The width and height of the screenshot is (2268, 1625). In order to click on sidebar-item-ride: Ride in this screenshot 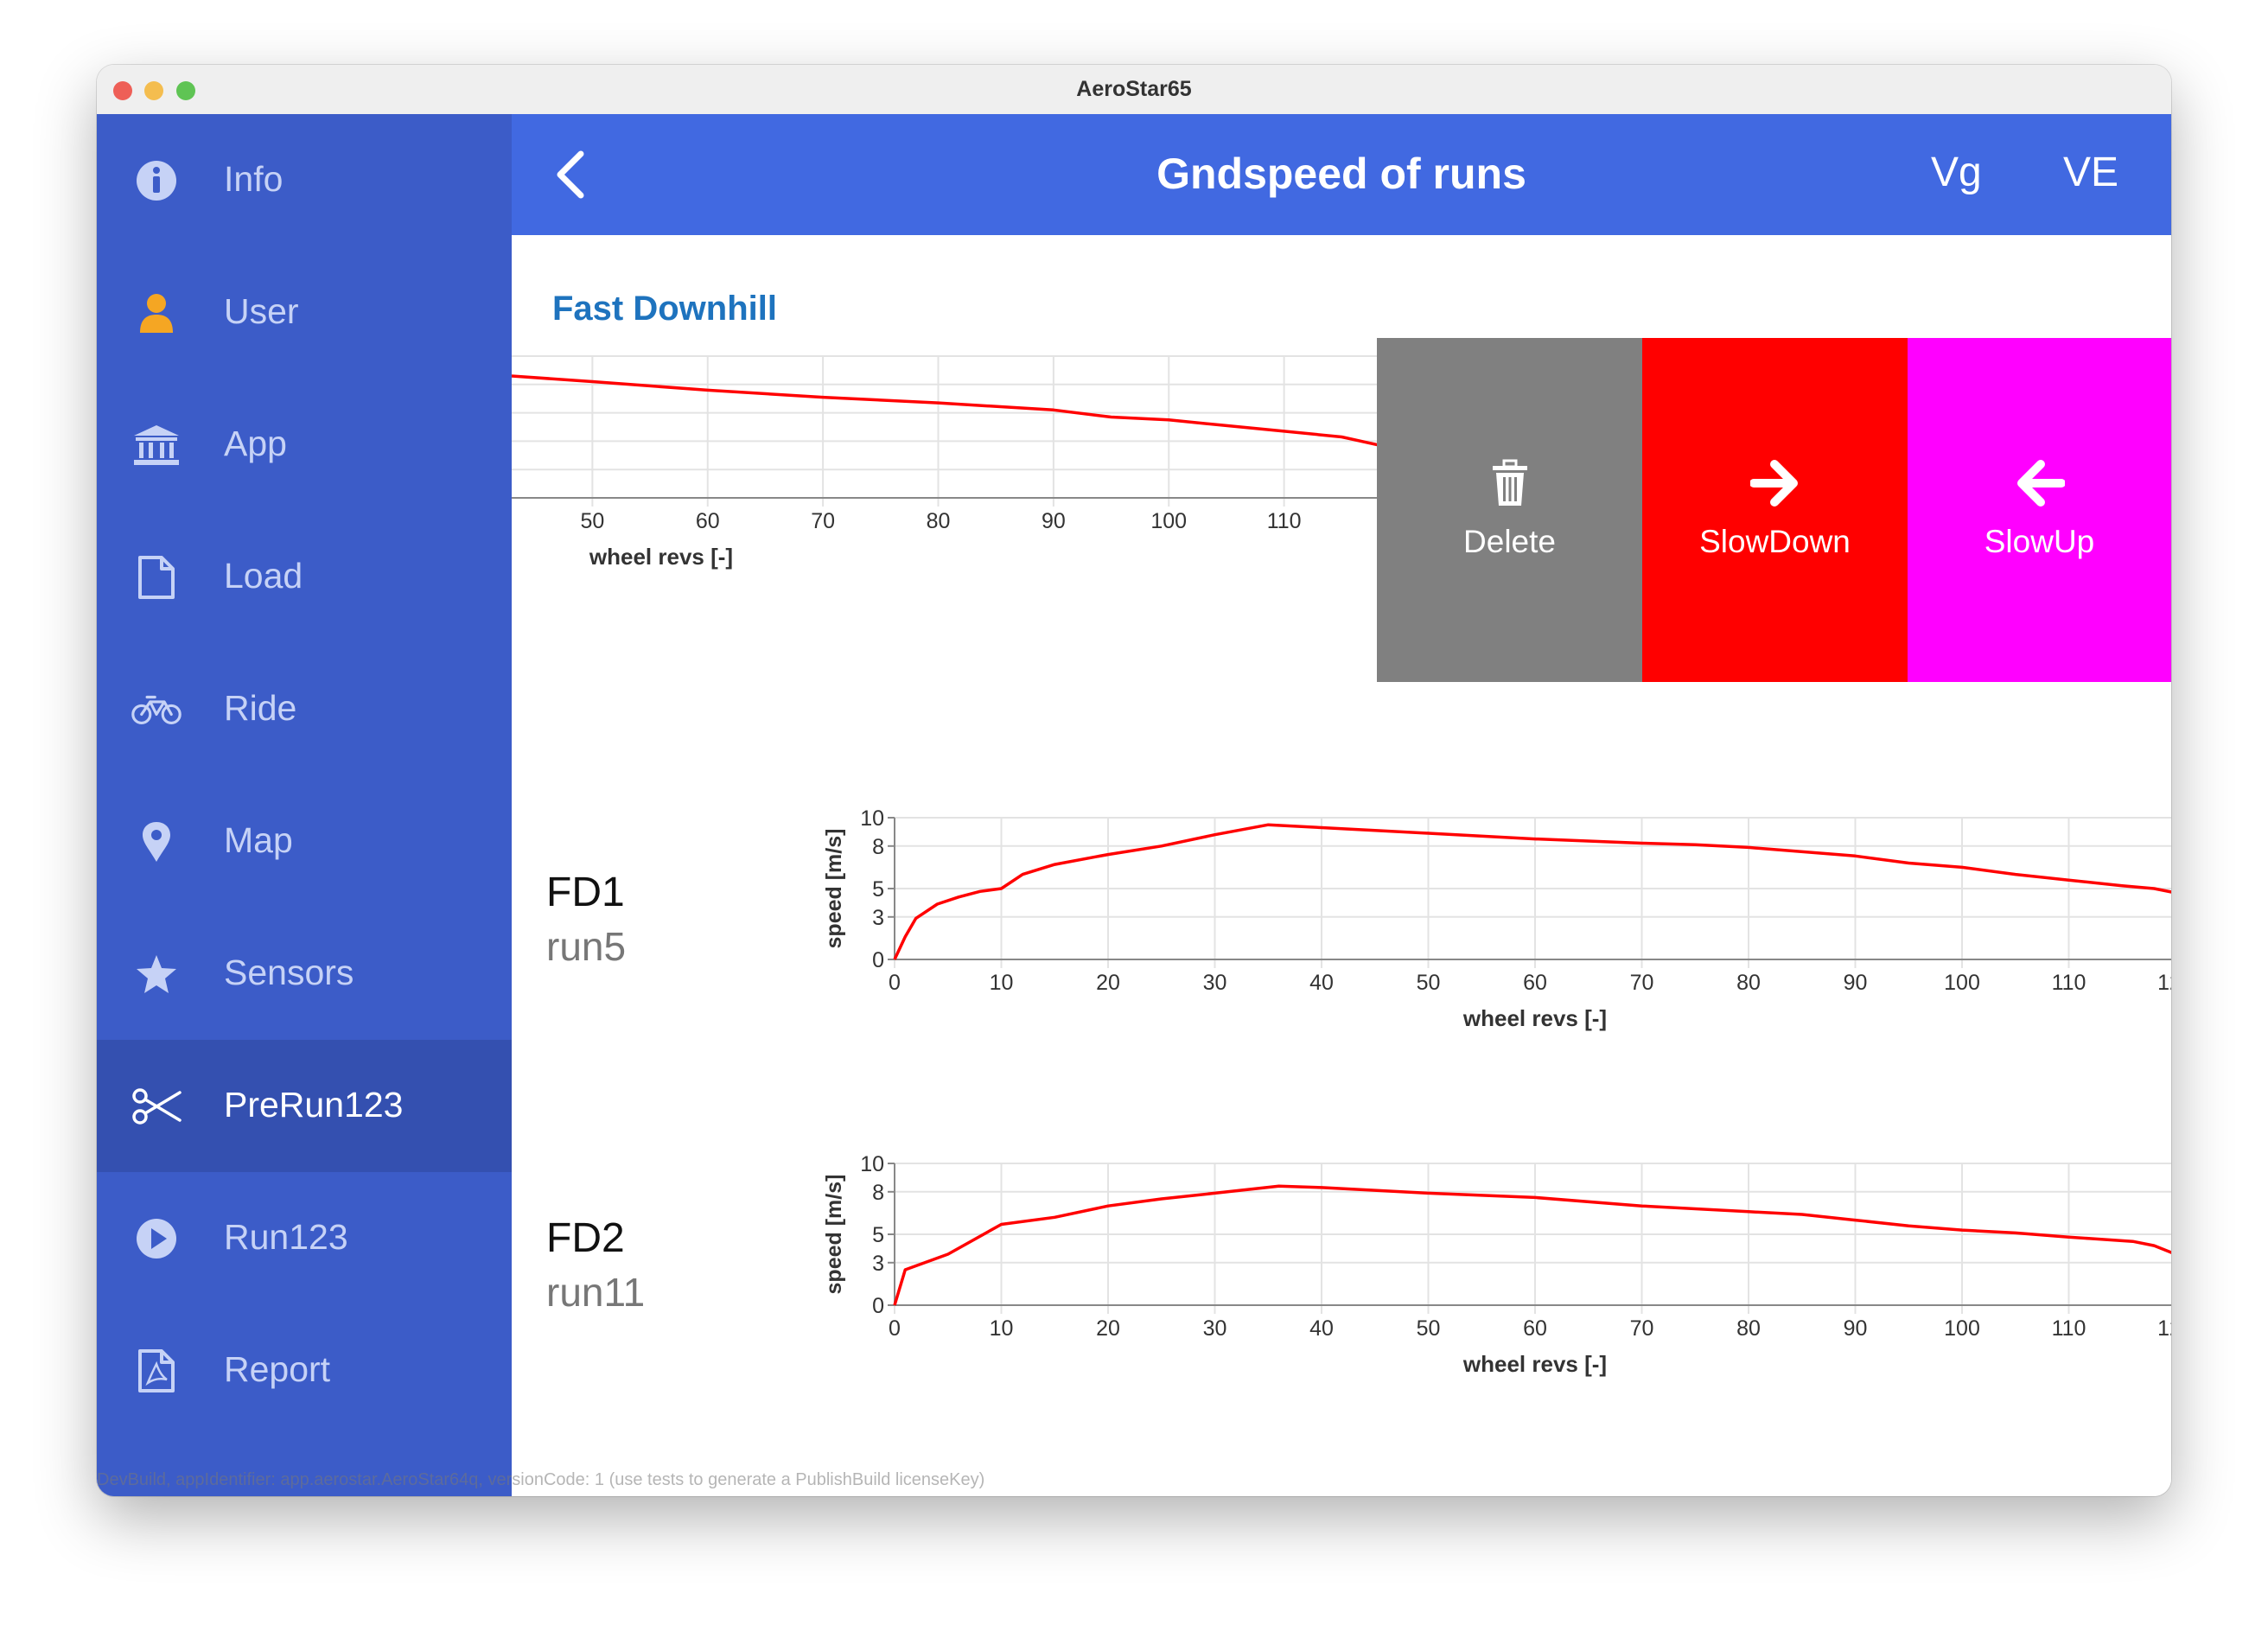, I will do `click(304, 709)`.